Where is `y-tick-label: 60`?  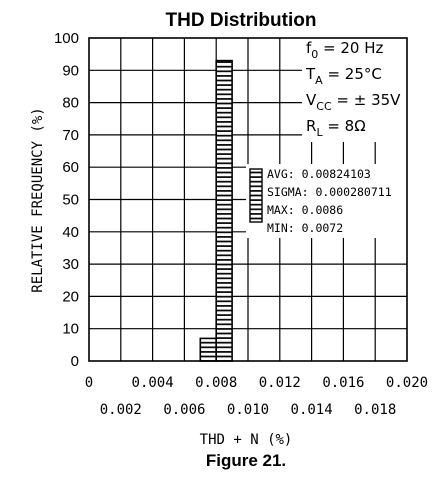
y-tick-label: 60 is located at coordinates (70, 167).